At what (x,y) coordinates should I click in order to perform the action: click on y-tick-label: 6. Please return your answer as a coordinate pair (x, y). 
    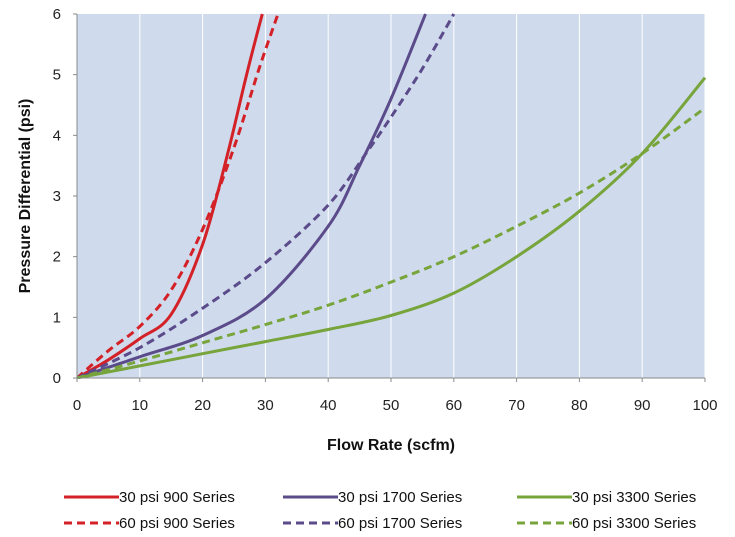
    Looking at the image, I should click on (57, 14).